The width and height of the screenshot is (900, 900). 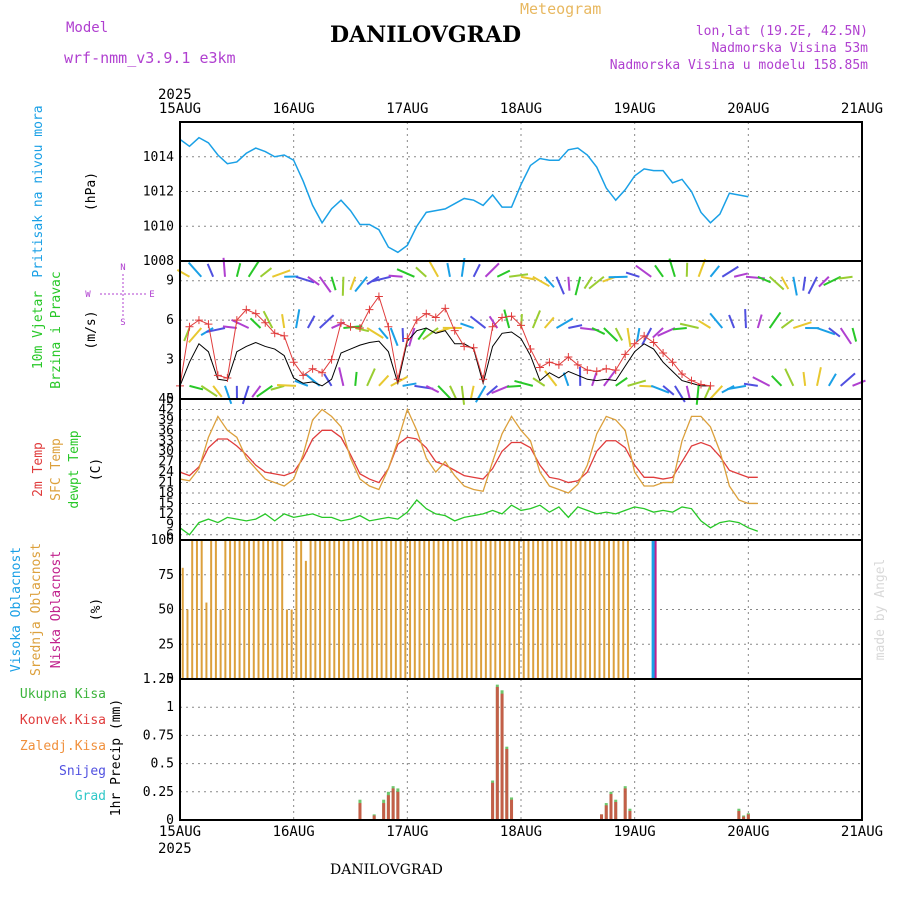 What do you see at coordinates (386, 870) in the screenshot?
I see `footer-location: DANILOVGRAD` at bounding box center [386, 870].